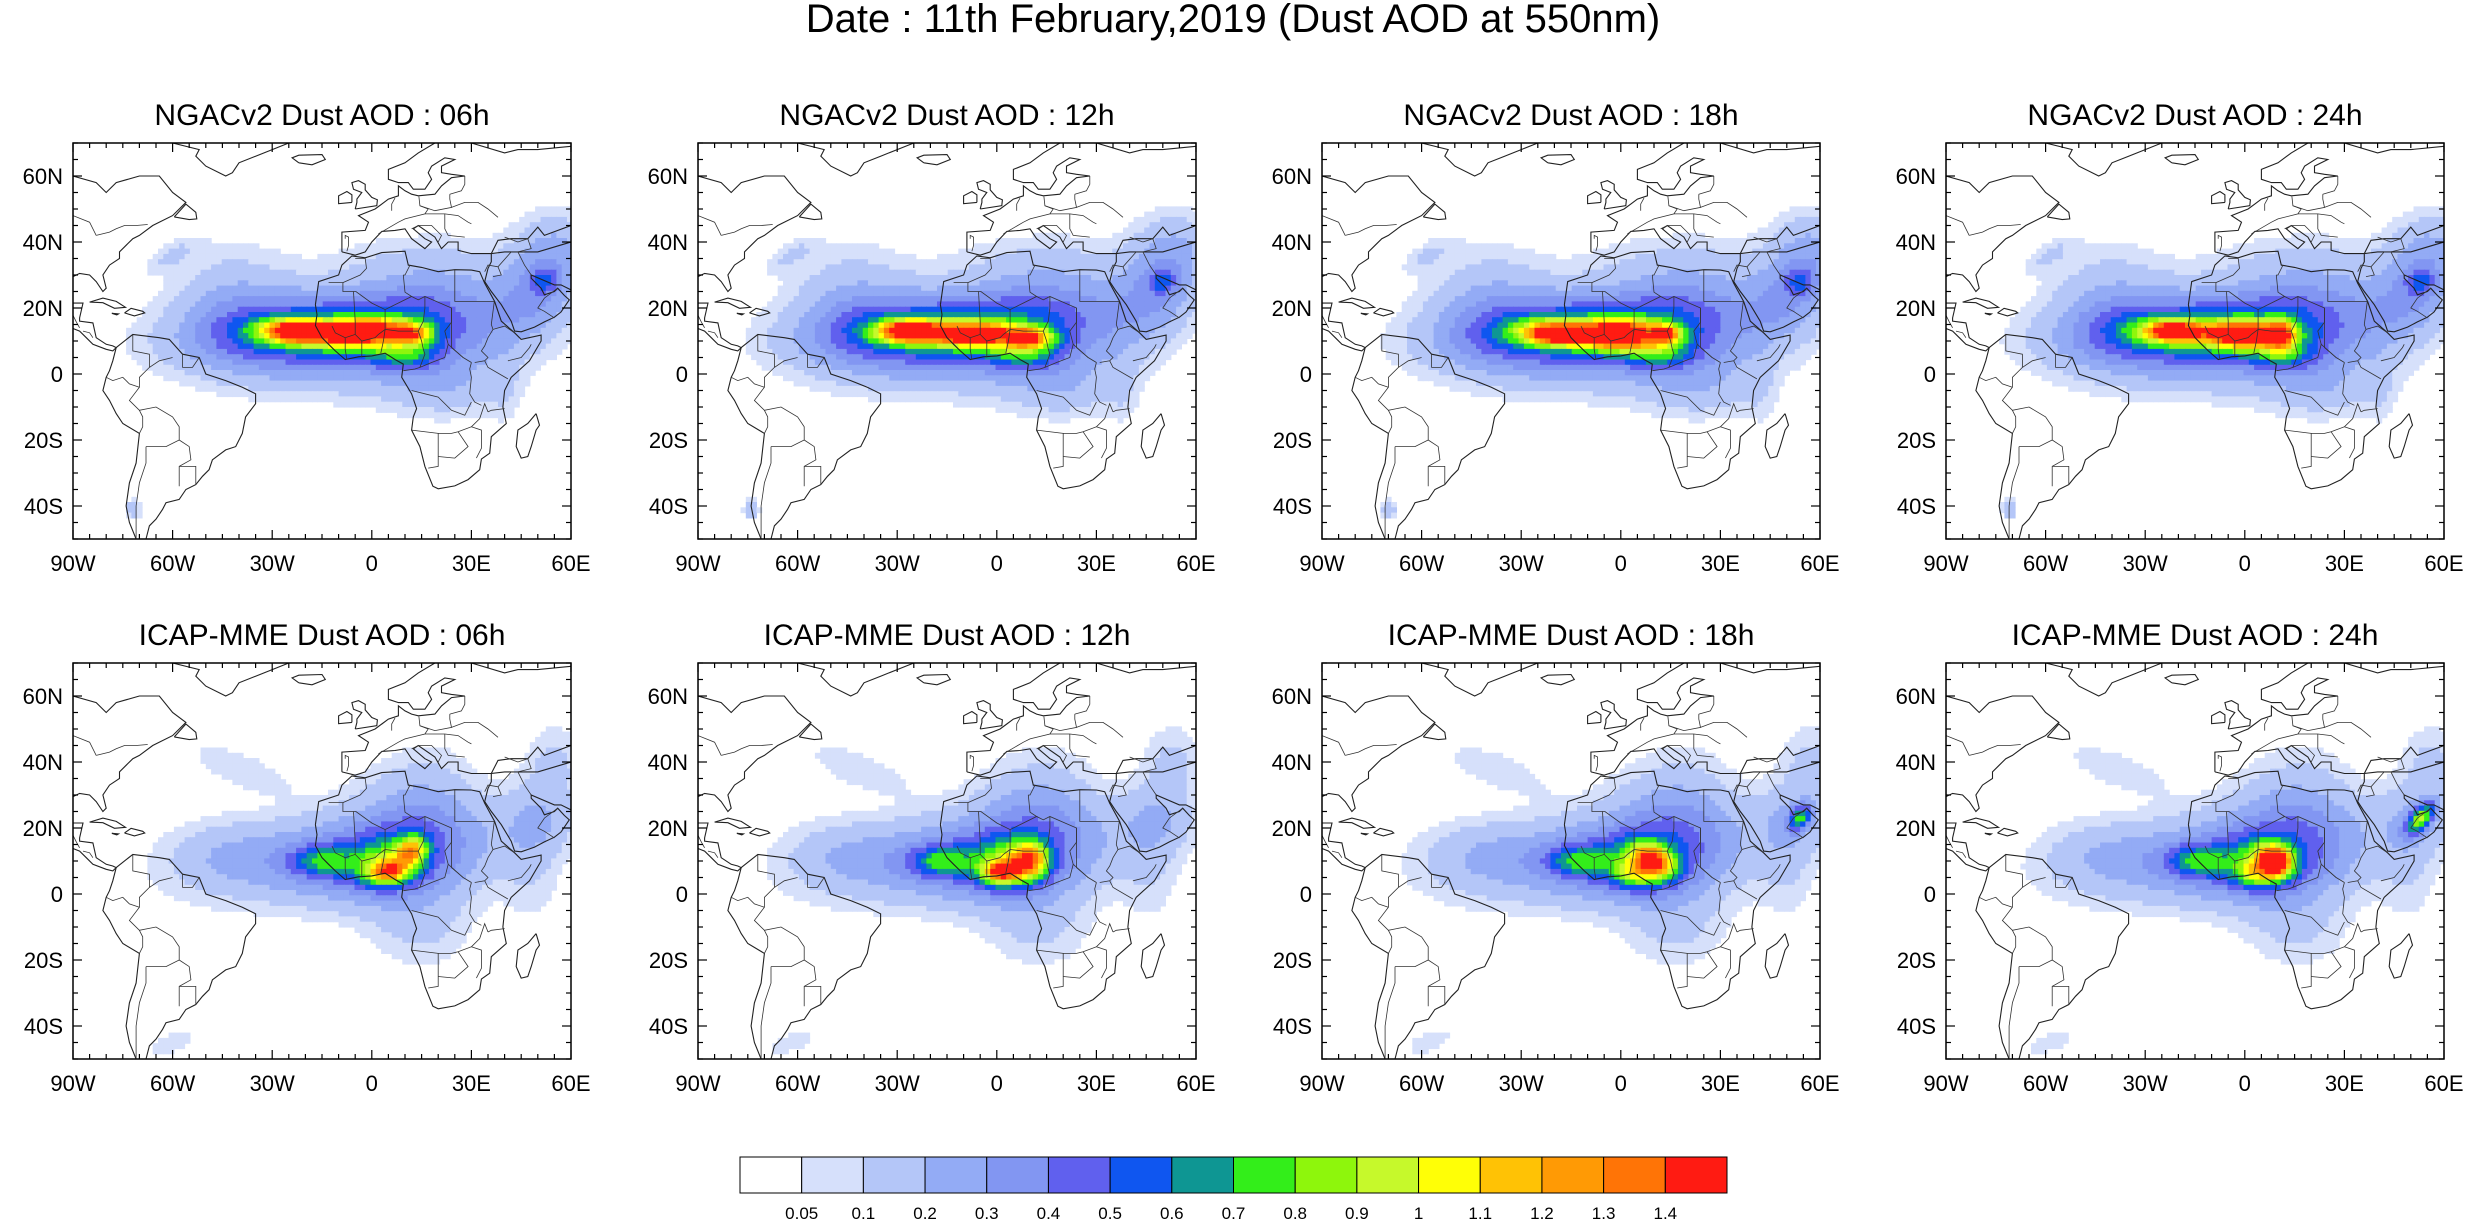 The height and width of the screenshot is (1222, 2466). Describe the element at coordinates (518, 244) in the screenshot. I see `border-line` at that location.